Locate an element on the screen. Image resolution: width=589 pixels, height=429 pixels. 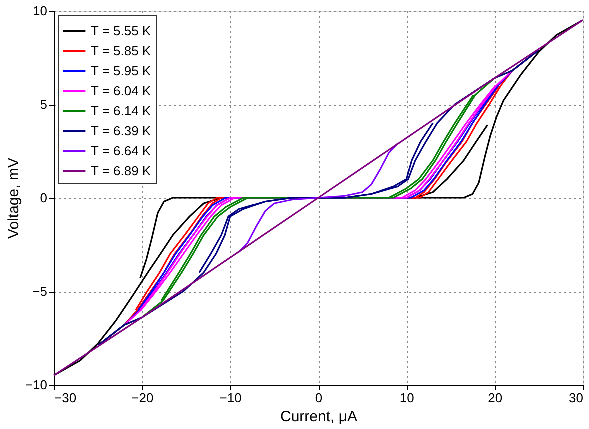
x-tick-label: 30 is located at coordinates (576, 398).